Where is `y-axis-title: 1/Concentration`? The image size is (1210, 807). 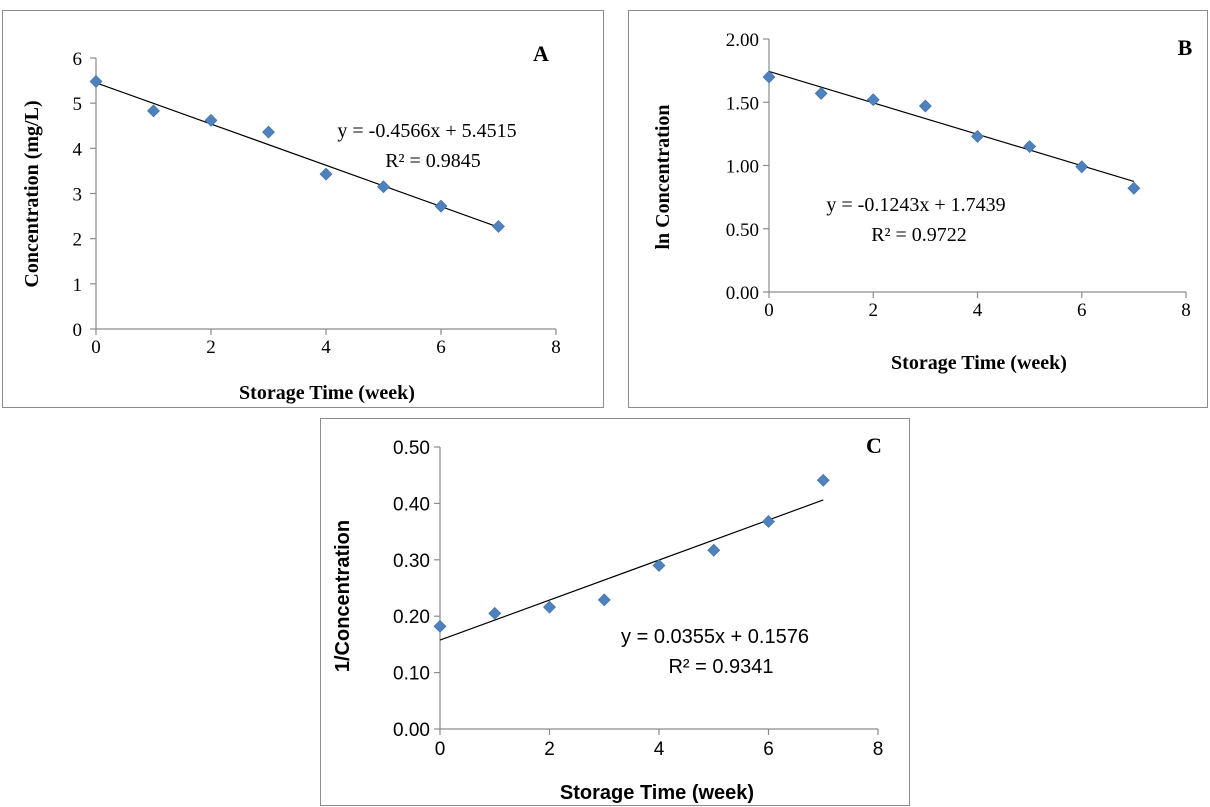 y-axis-title: 1/Concentration is located at coordinates (343, 596).